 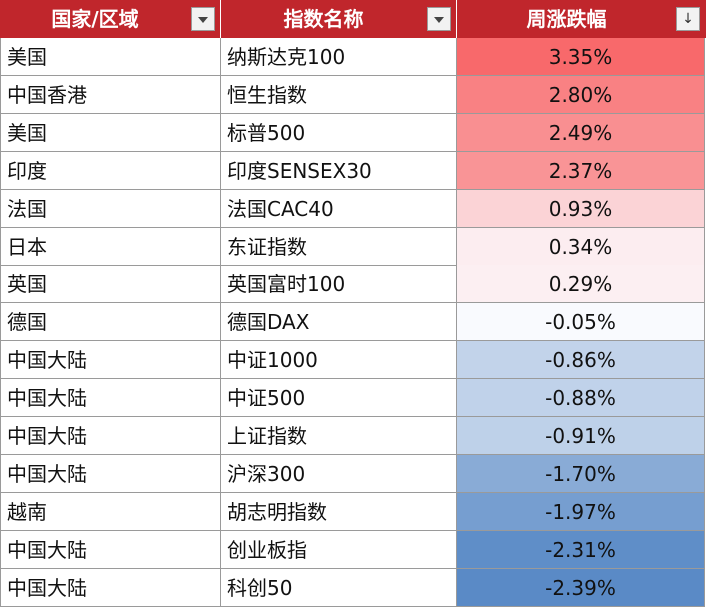 What do you see at coordinates (339, 170) in the screenshot?
I see `index-name-cell: 印度SENSEX30` at bounding box center [339, 170].